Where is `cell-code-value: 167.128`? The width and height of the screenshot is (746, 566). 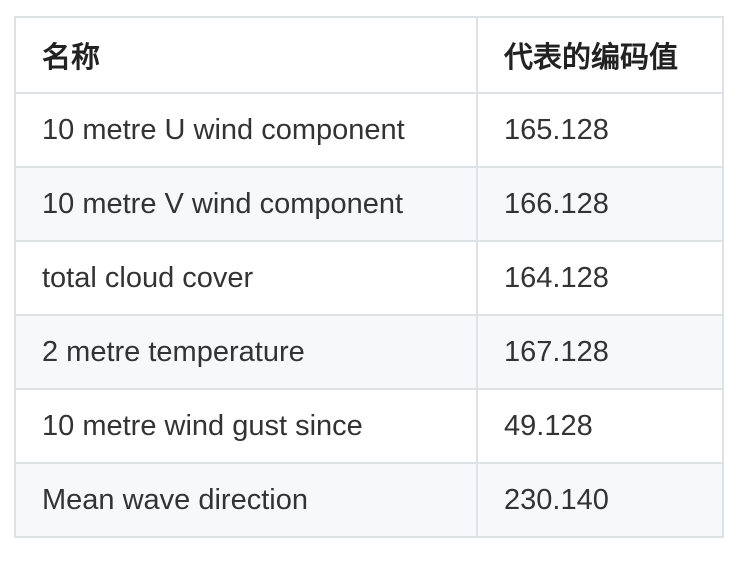
cell-code-value: 167.128 is located at coordinates (600, 352).